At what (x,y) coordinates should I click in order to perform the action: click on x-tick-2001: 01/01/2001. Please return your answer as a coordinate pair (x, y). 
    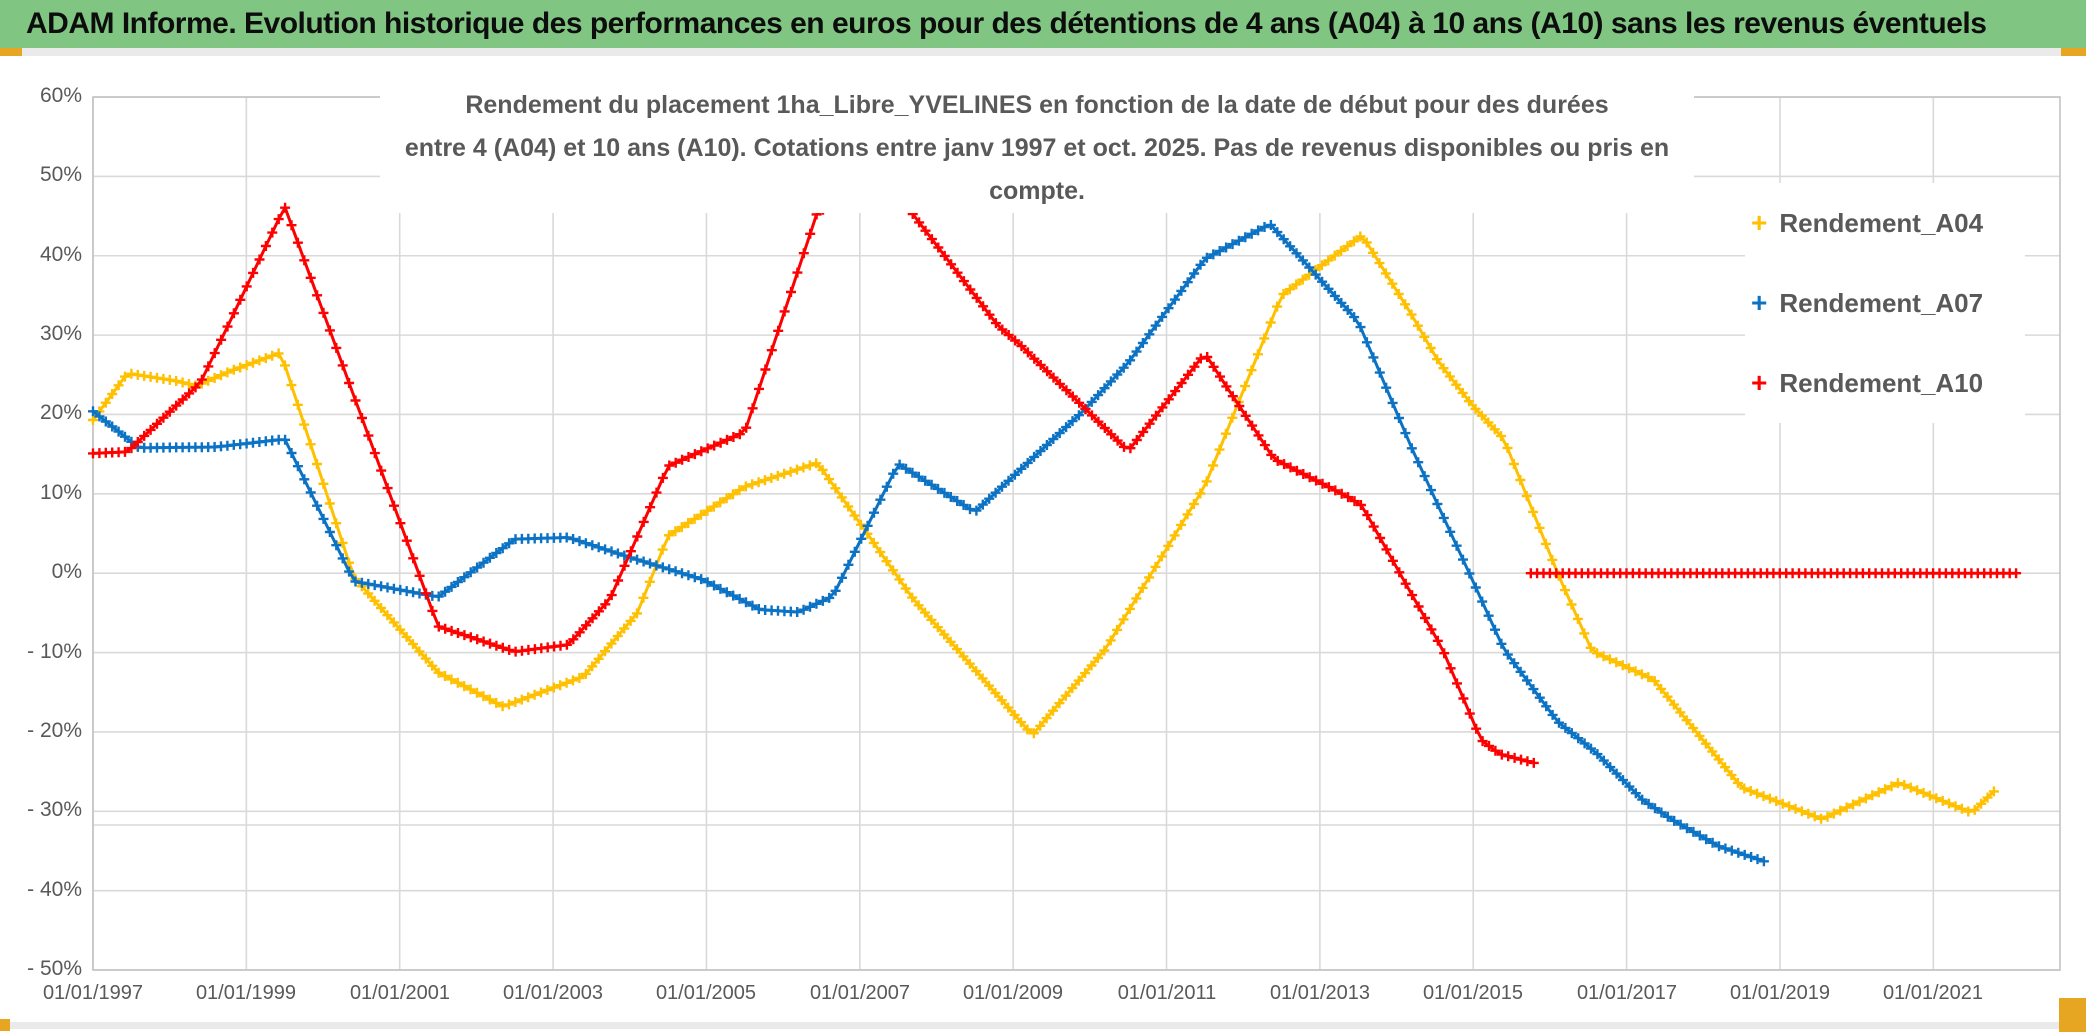
    Looking at the image, I should click on (400, 993).